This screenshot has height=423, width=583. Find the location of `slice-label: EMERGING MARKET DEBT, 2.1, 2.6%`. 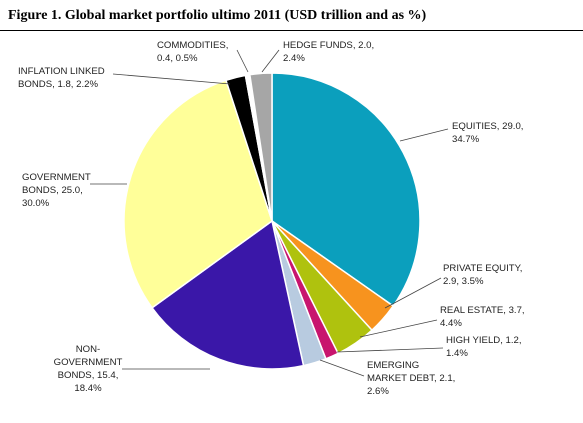

slice-label: EMERGING MARKET DEBT, 2.1, 2.6% is located at coordinates (411, 378).